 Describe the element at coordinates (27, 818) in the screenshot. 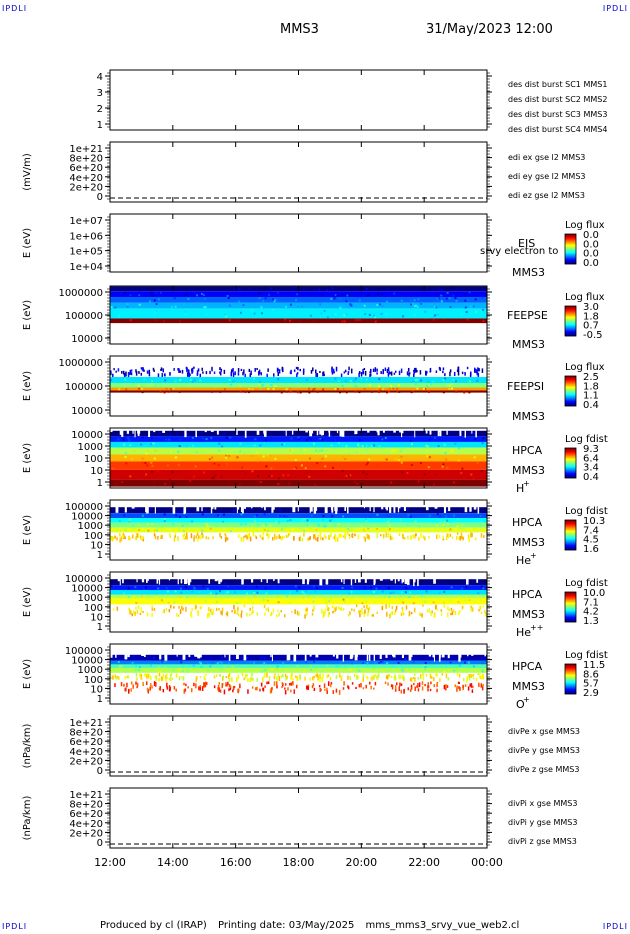

I see `y-axis-label: (nPa/km)` at that location.